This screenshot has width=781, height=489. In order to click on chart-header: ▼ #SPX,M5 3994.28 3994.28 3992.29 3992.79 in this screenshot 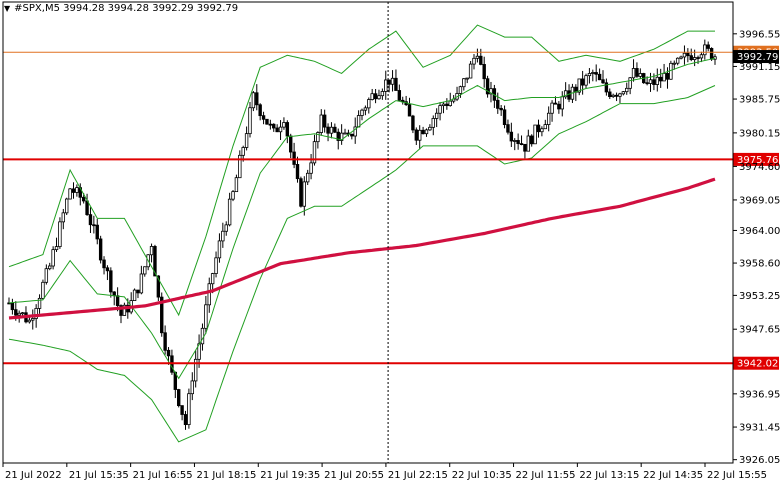, I will do `click(121, 8)`.